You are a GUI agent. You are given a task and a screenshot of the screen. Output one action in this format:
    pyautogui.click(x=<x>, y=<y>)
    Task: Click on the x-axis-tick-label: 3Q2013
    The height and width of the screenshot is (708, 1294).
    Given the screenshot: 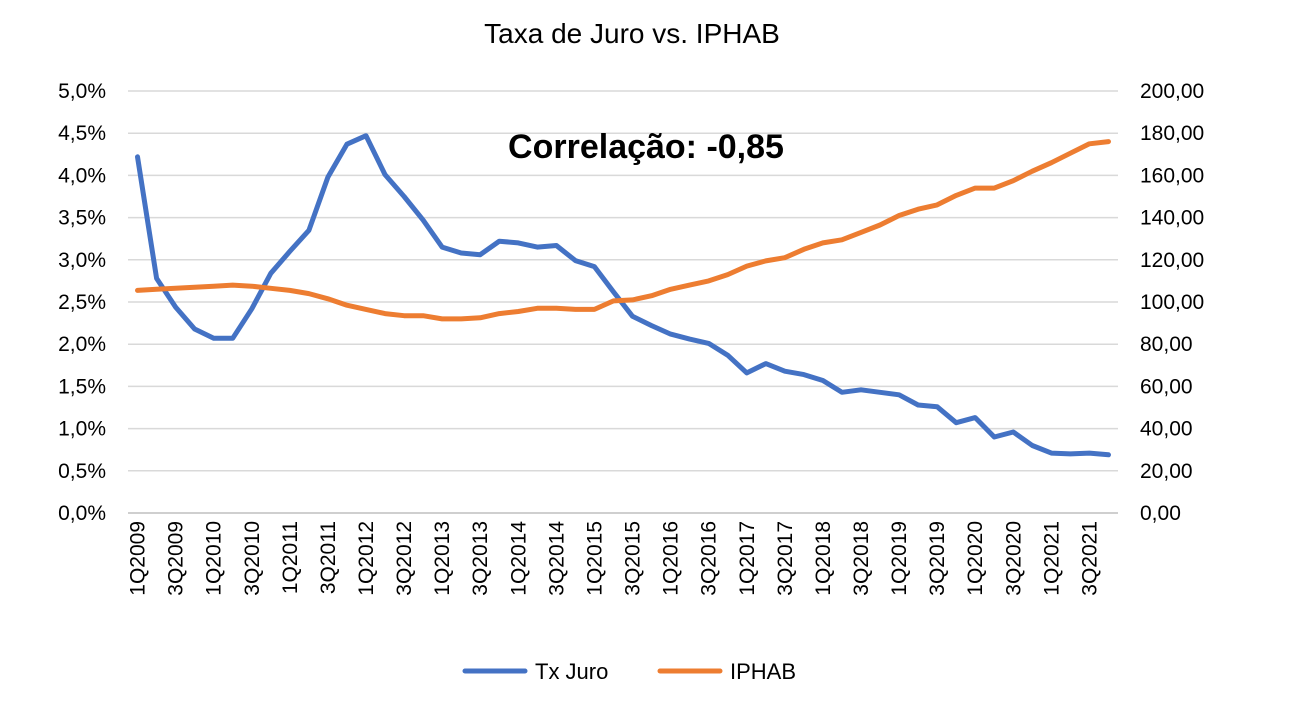 What is the action you would take?
    pyautogui.click(x=480, y=558)
    